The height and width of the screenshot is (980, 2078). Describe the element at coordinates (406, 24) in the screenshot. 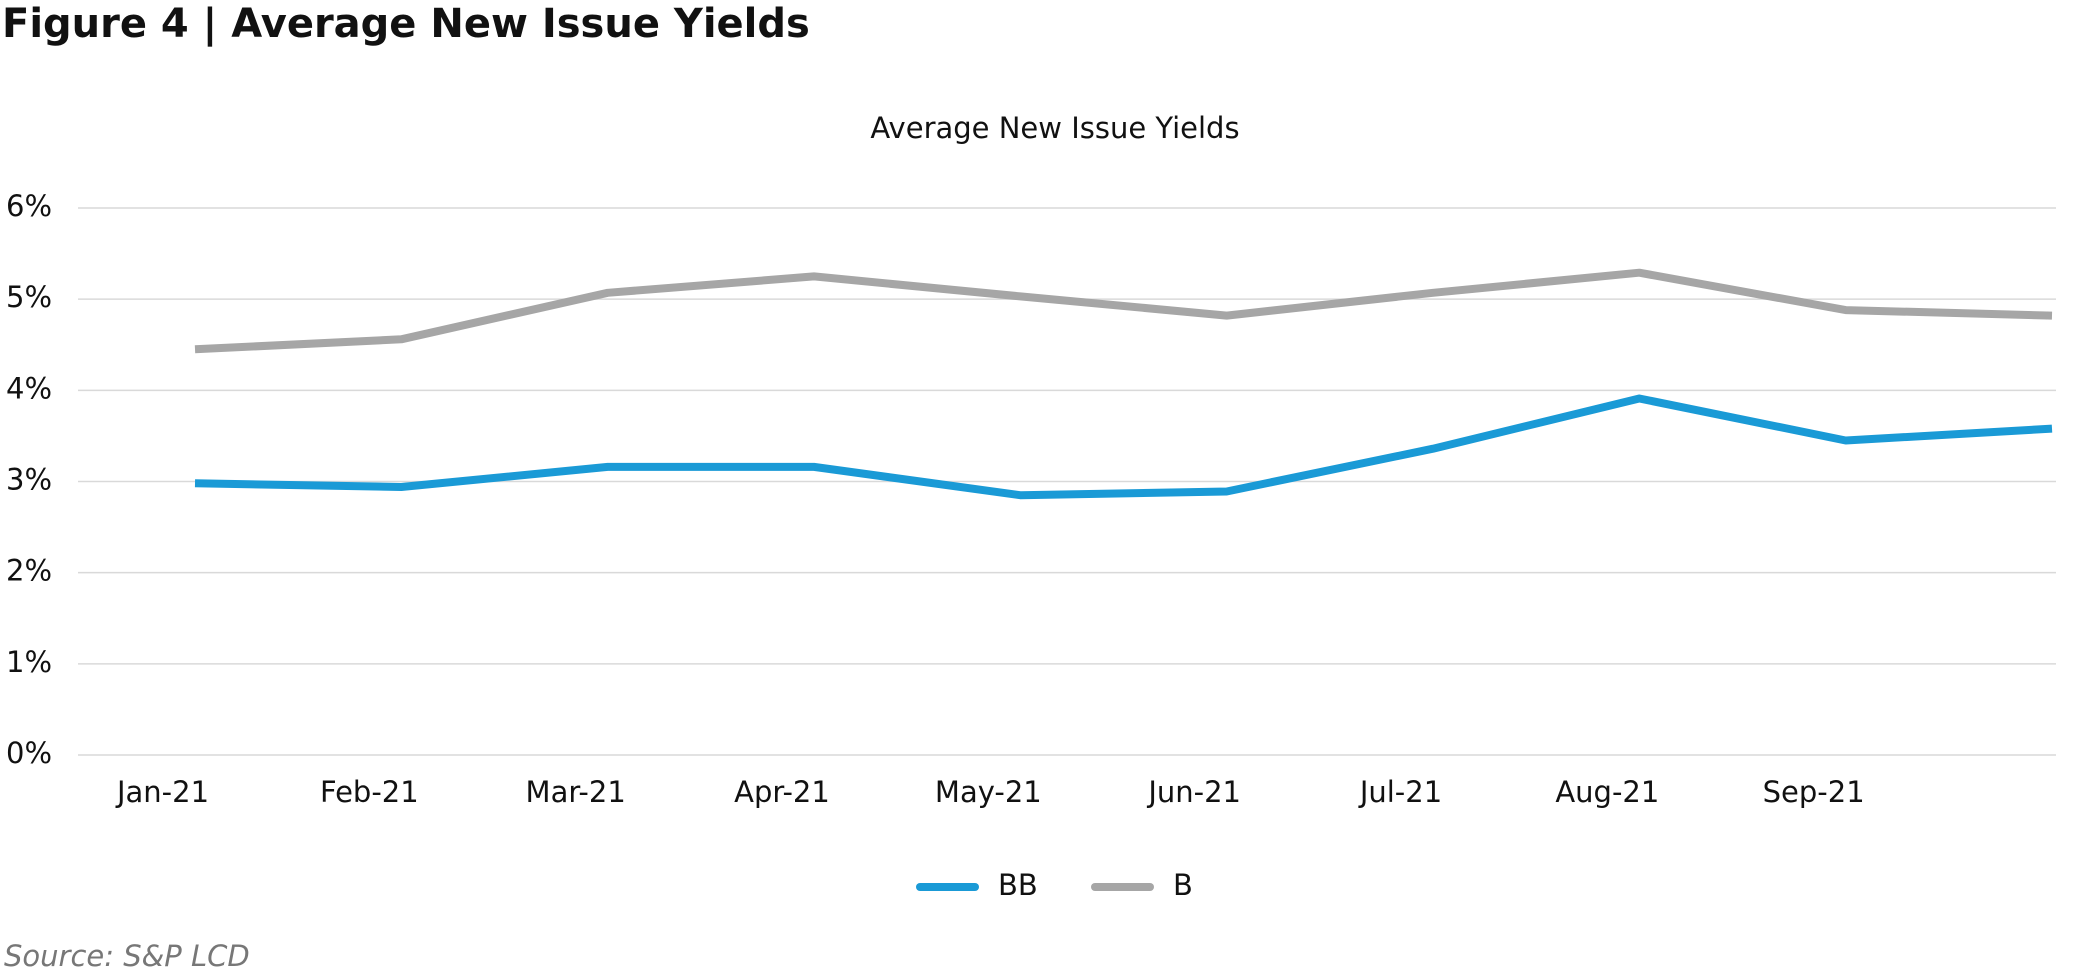

I see `header-title: Figure 4 | Average New Issue Yields` at that location.